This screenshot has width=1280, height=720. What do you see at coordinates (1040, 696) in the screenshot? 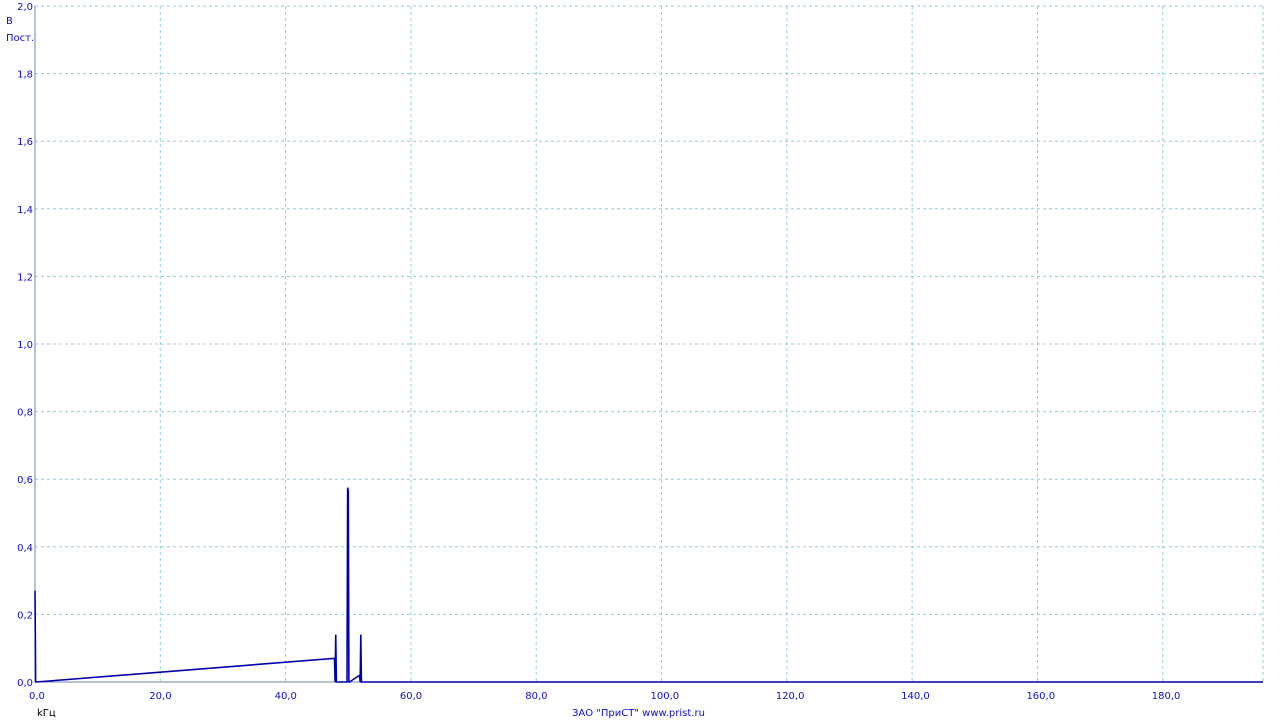
I see `x-tick-label: 160,0` at bounding box center [1040, 696].